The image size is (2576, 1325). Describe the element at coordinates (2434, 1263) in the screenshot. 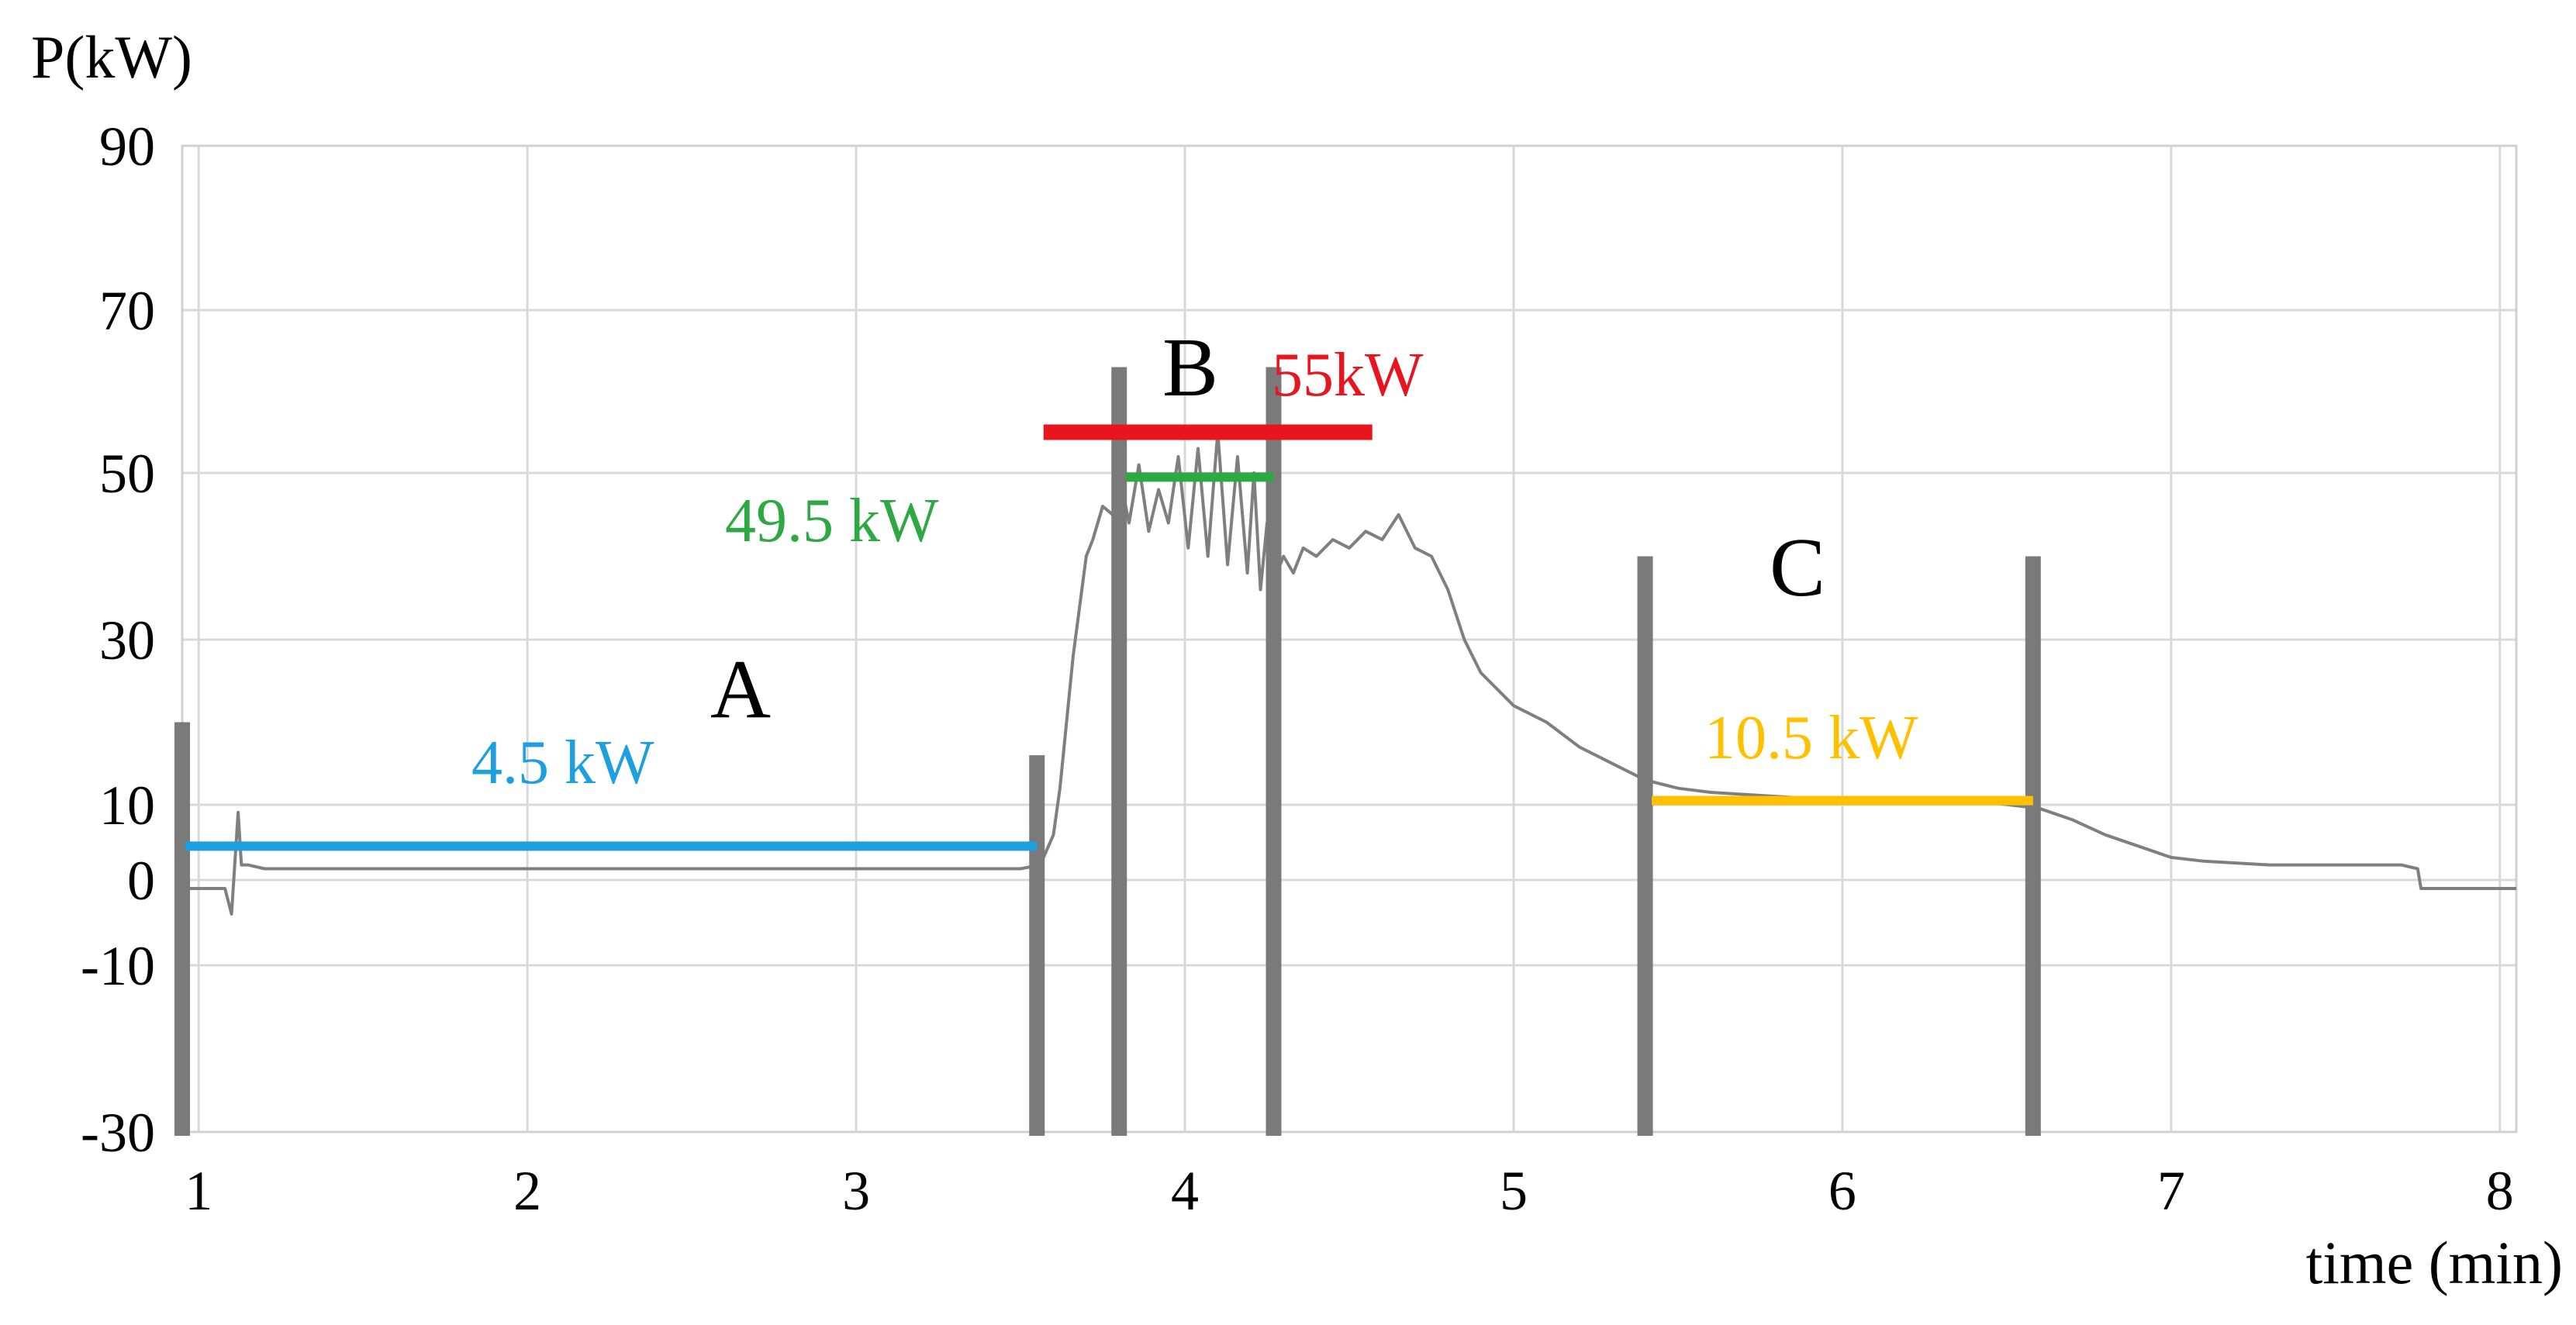

I see `x-axis-title: time (min)` at that location.